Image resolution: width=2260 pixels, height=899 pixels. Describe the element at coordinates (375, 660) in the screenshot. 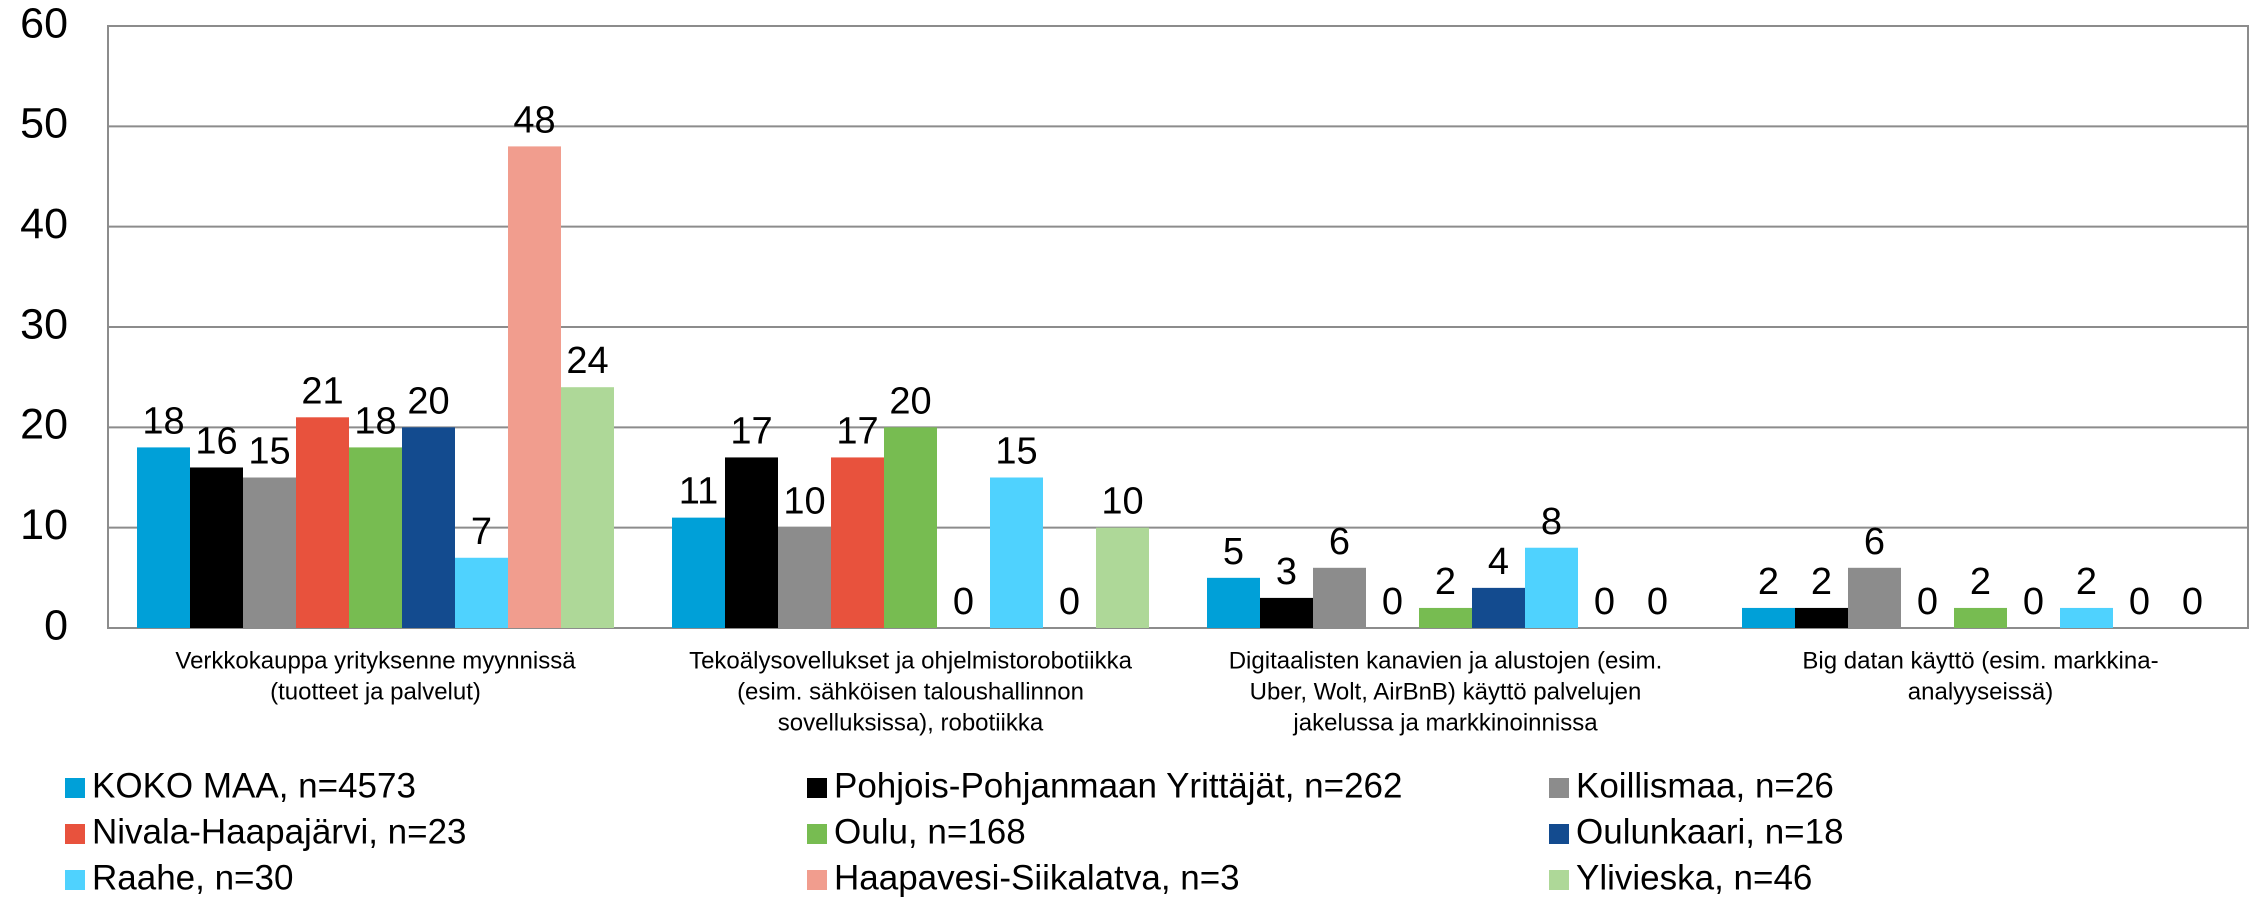

I see `x-tick-label: Verkkokauppa yrityksenne myynnissä` at that location.